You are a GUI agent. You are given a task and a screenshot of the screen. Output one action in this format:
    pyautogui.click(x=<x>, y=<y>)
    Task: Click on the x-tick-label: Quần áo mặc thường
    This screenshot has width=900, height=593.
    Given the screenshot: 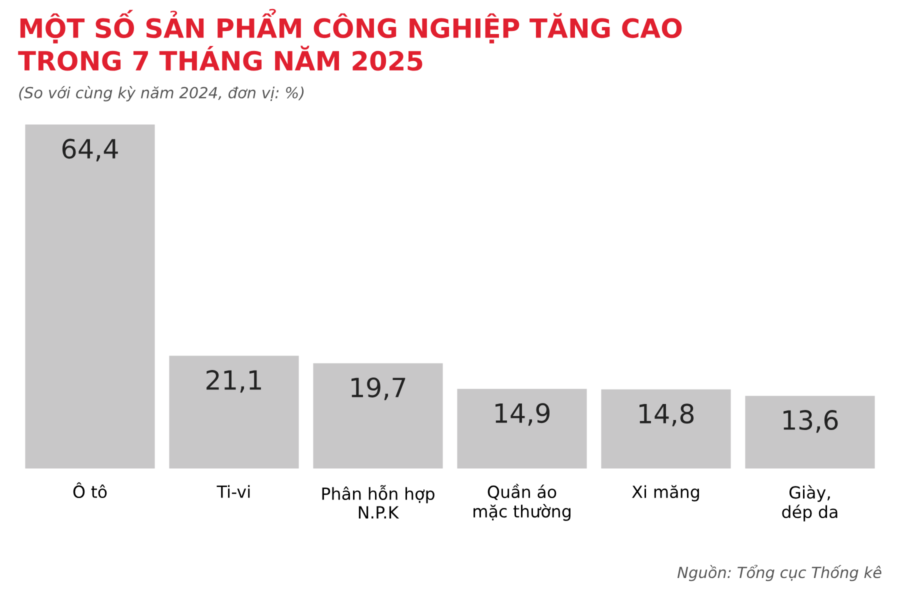 What is the action you would take?
    pyautogui.click(x=522, y=502)
    